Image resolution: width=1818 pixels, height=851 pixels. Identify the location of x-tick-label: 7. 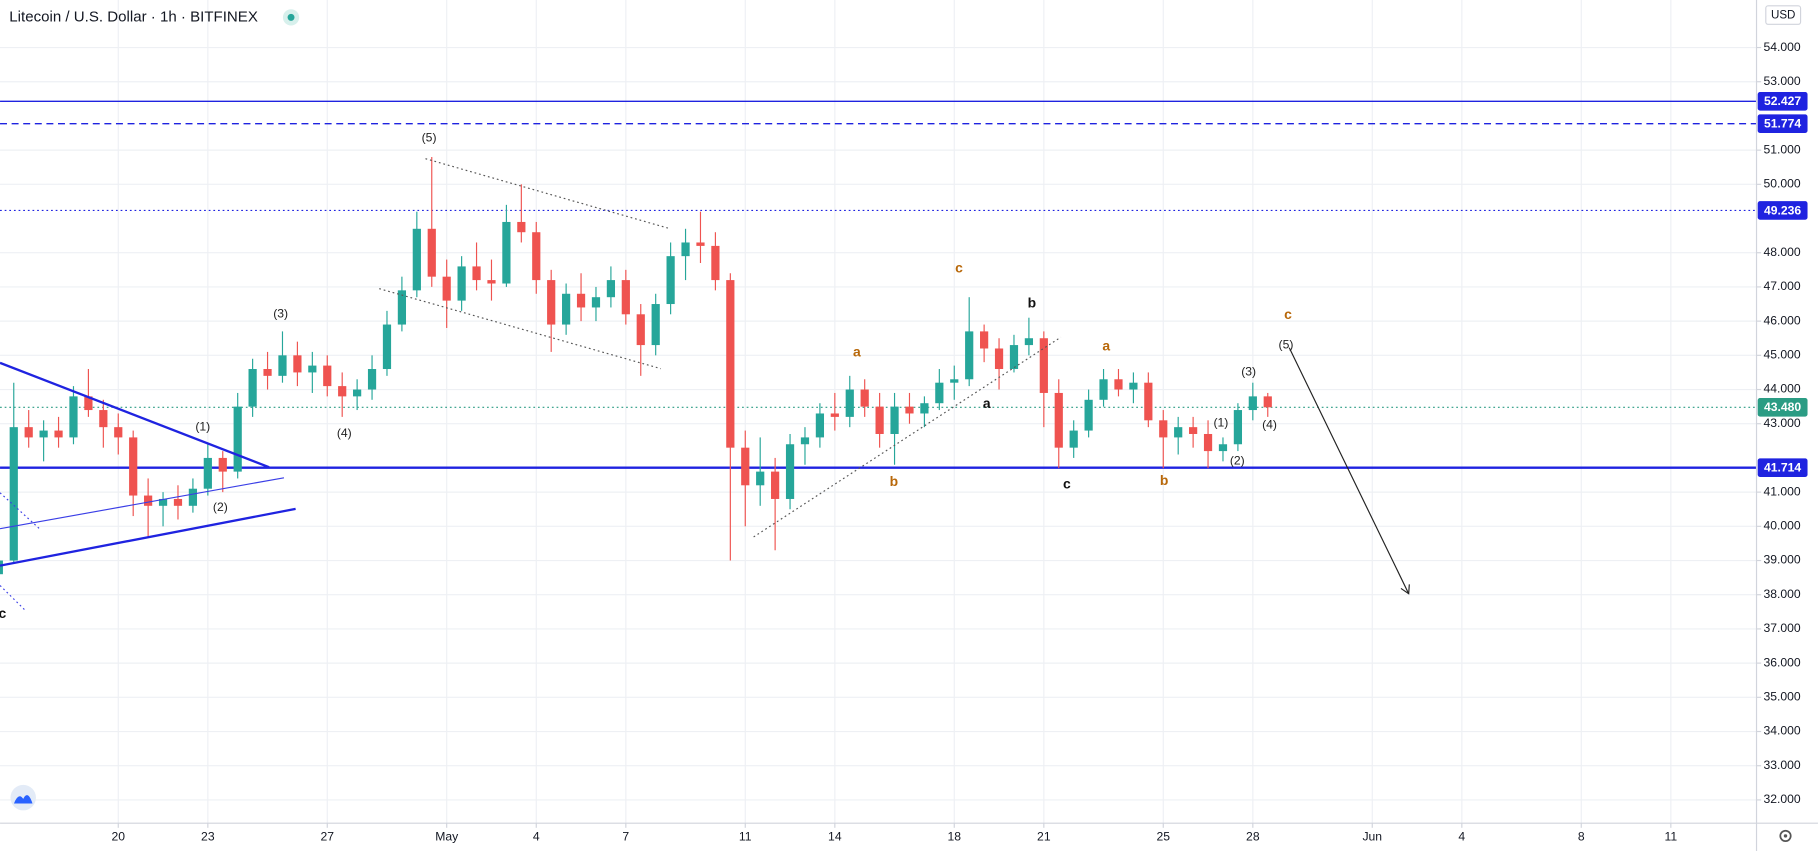
(625, 836).